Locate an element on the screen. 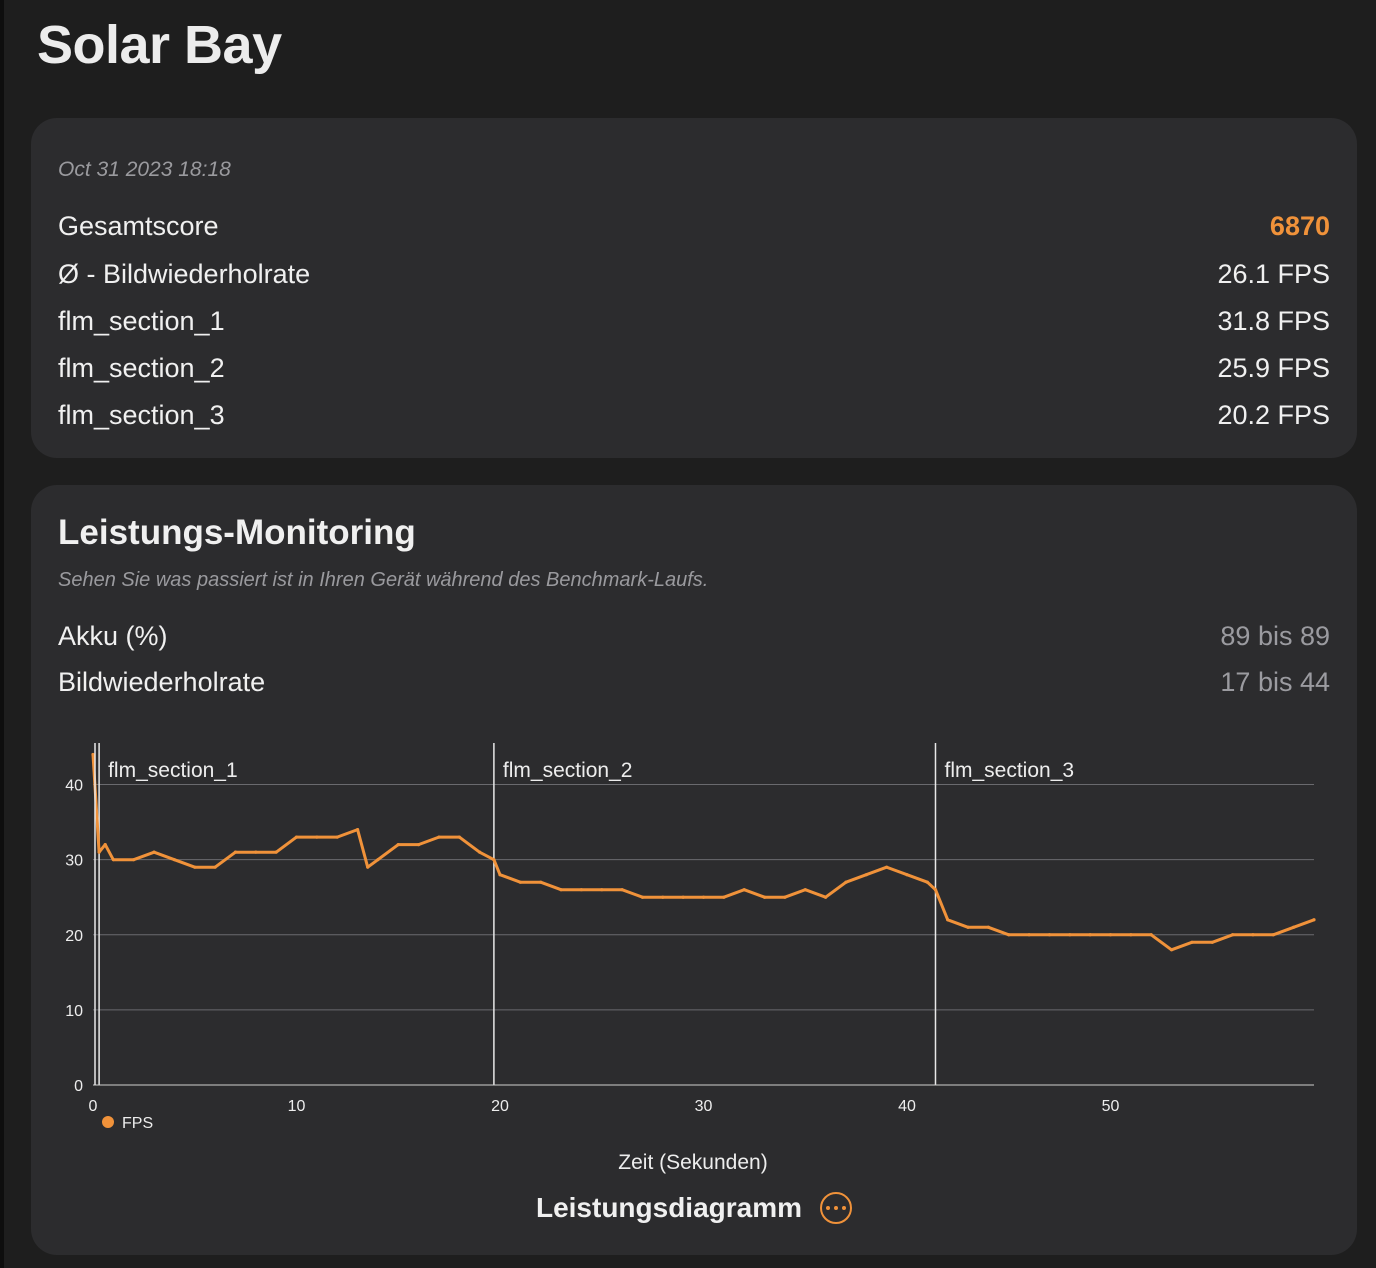 This screenshot has height=1268, width=1376. avg-fps-row: Ø - Bildwiederholrate 26.1 FPS is located at coordinates (694, 274).